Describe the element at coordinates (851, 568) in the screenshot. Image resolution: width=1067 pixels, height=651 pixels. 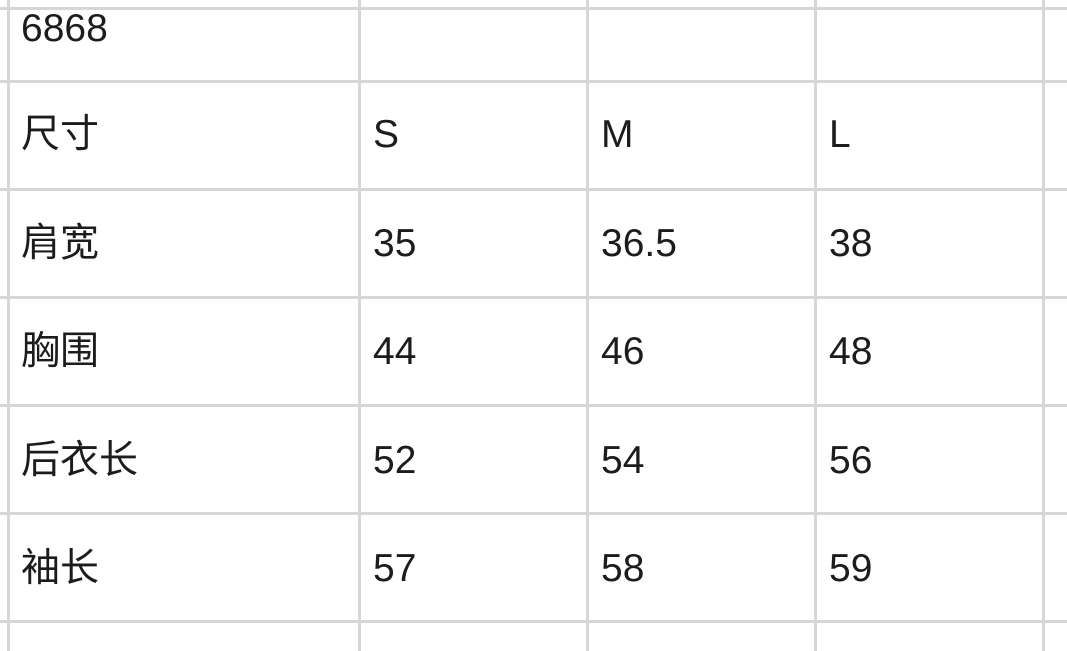
I see `table-cell: 59` at that location.